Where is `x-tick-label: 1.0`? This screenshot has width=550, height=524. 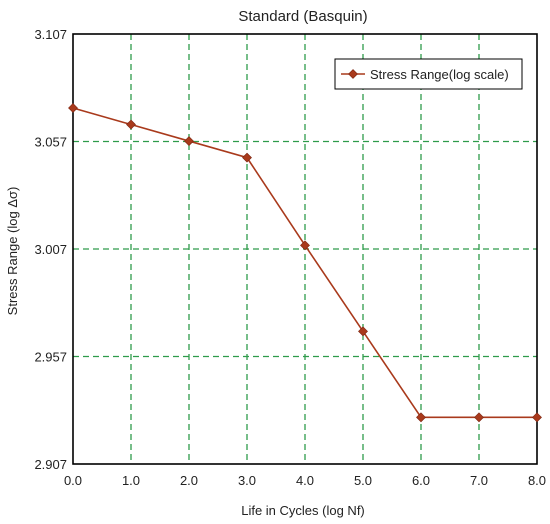 x-tick-label: 1.0 is located at coordinates (131, 480).